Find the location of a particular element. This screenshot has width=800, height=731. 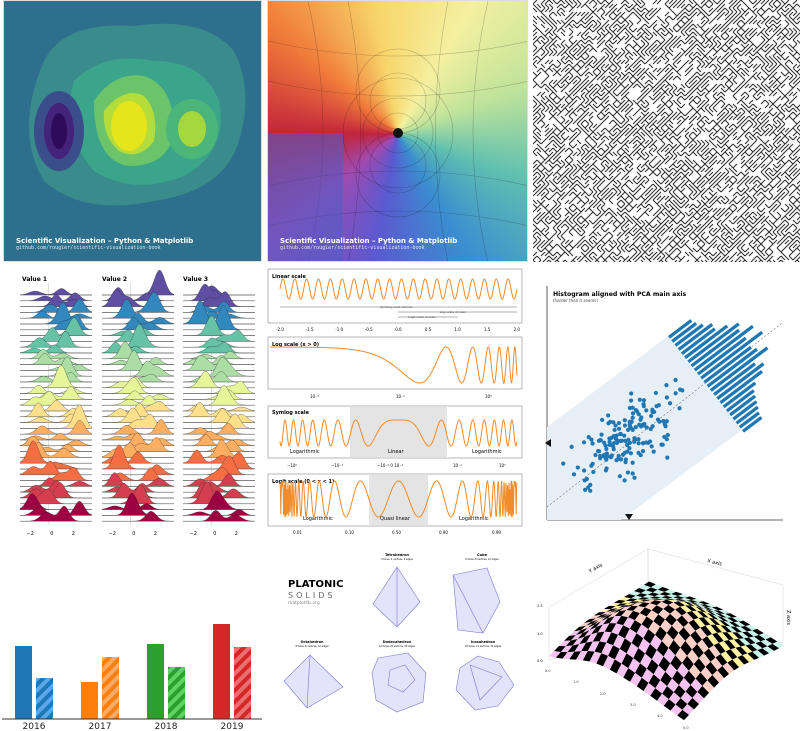

linear-tick: -1.5 is located at coordinates (310, 329).